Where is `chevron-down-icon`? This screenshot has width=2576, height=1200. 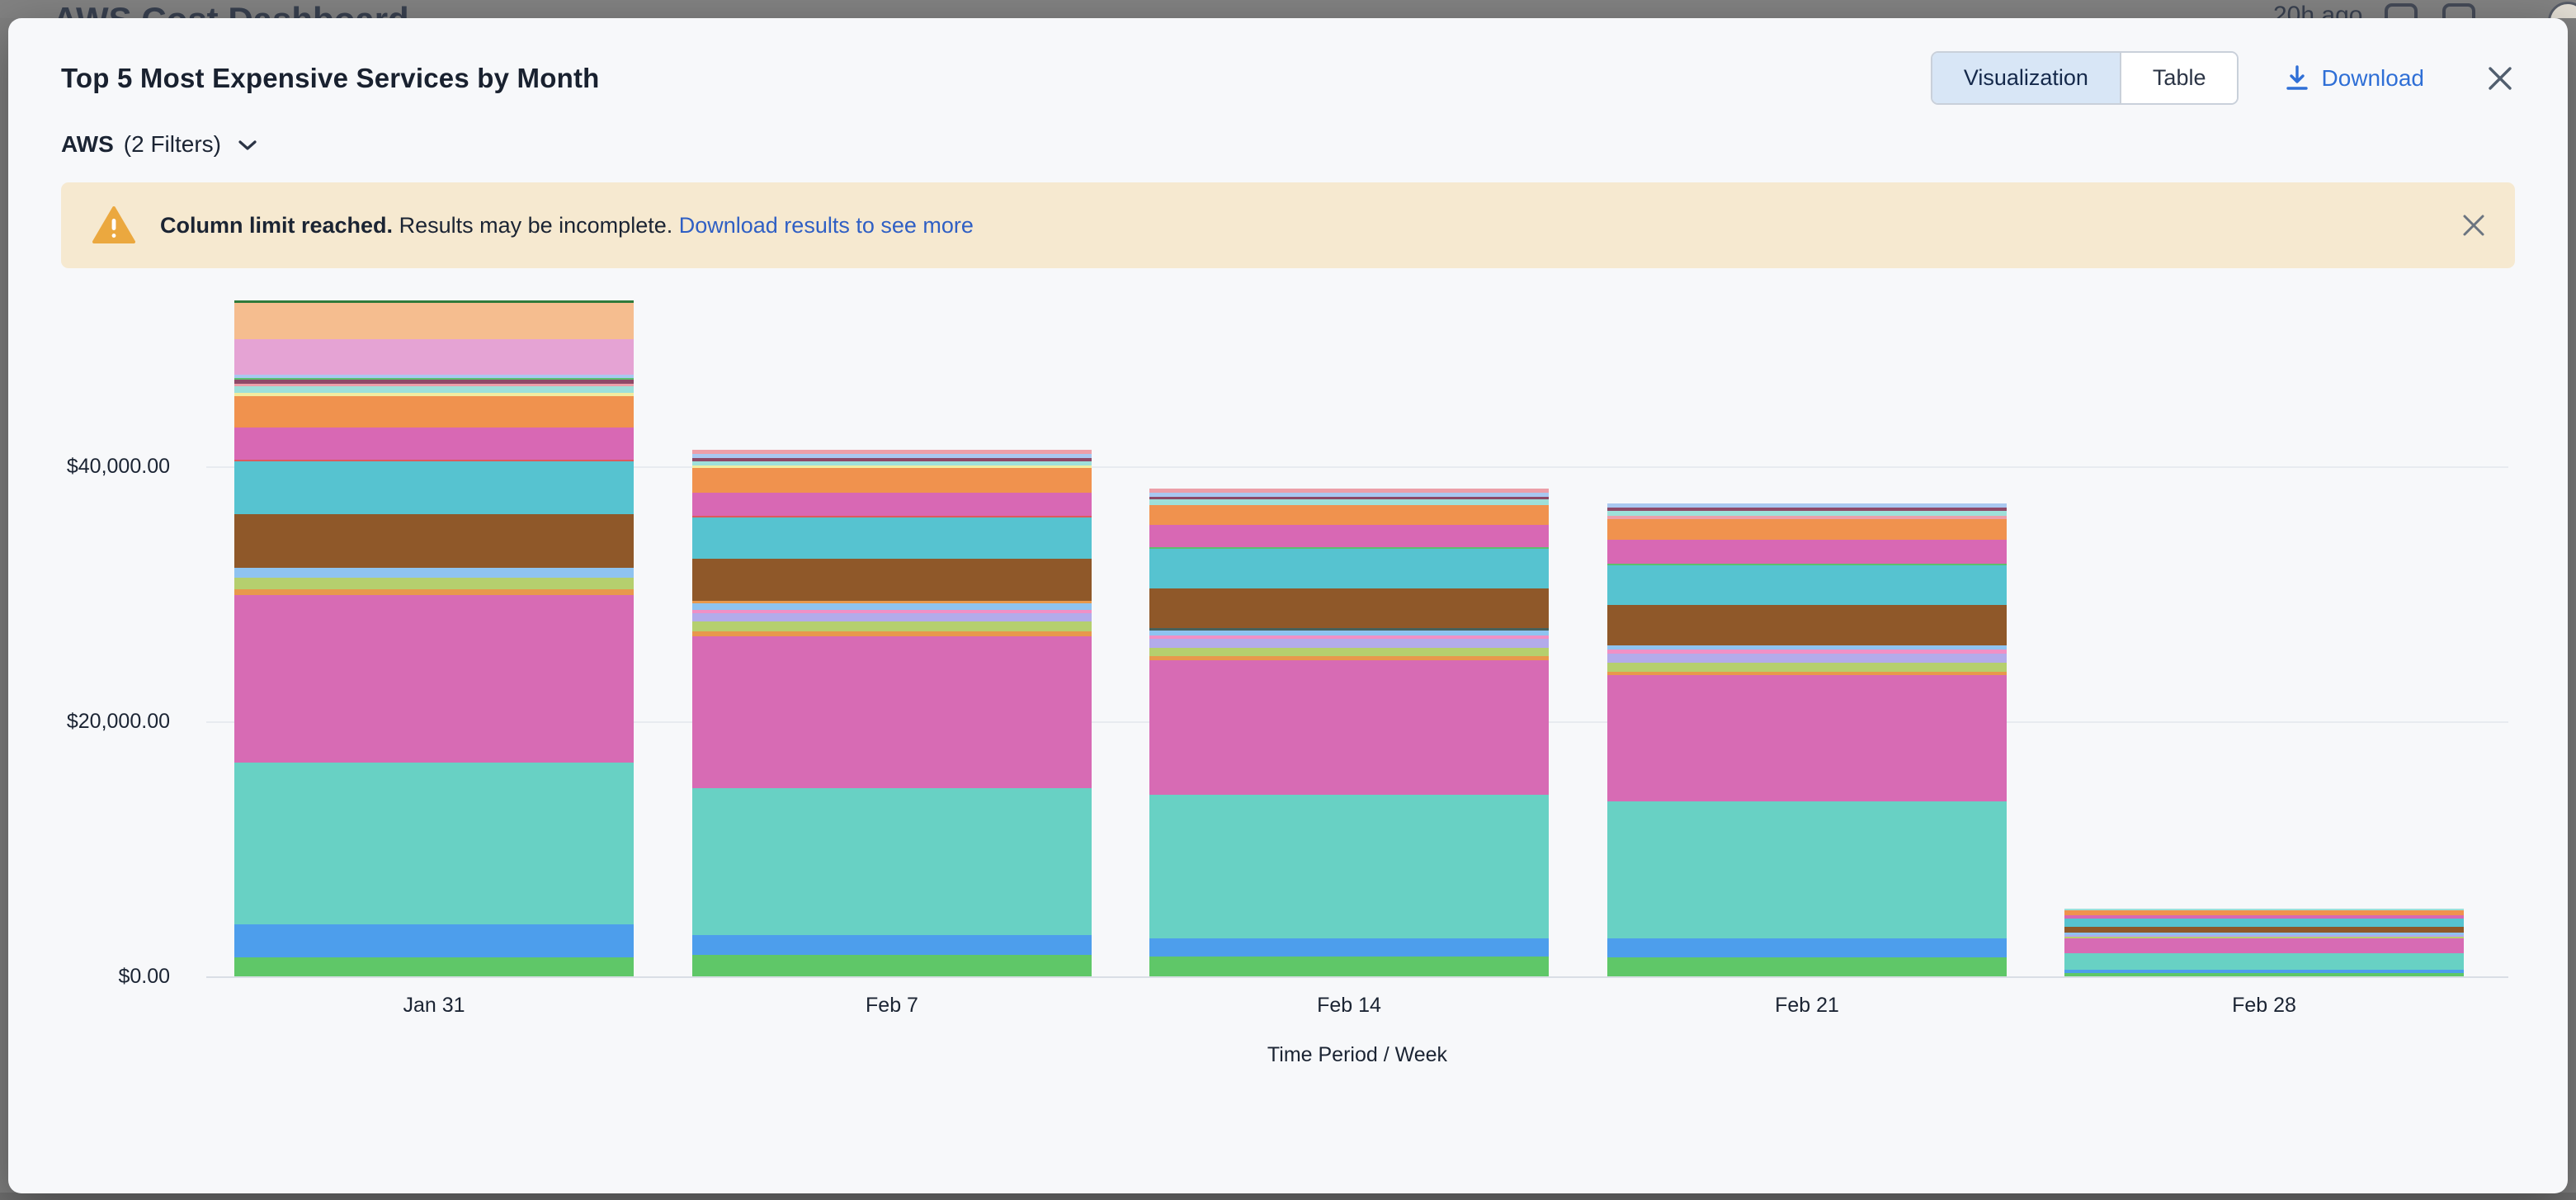 chevron-down-icon is located at coordinates (247, 145).